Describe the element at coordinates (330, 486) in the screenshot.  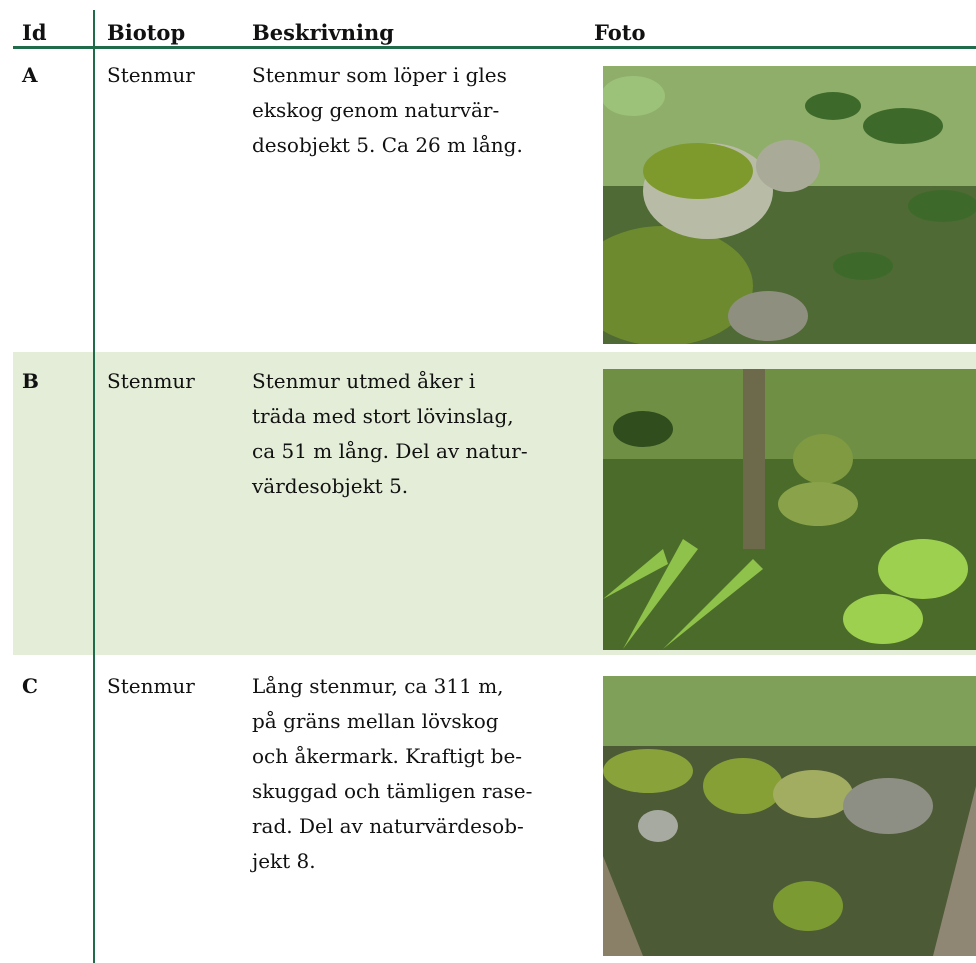
I see `description-line: värdesobjekt 5.` at that location.